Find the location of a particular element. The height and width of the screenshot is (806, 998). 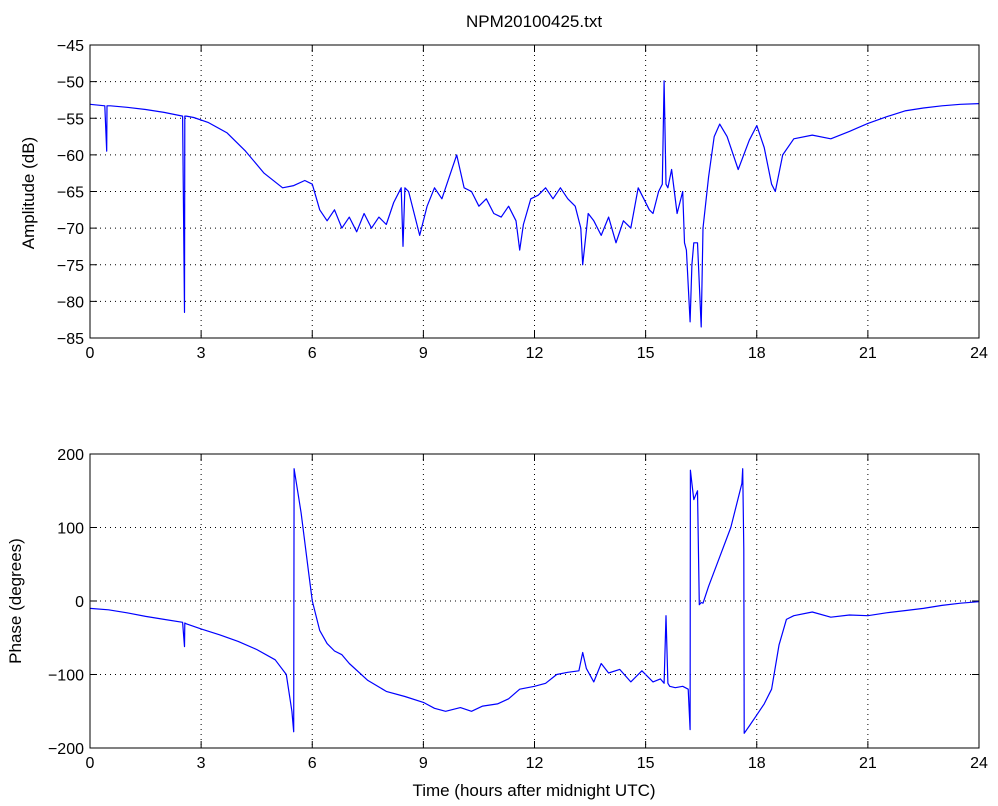

y-tick-label: 0 is located at coordinates (79, 602).